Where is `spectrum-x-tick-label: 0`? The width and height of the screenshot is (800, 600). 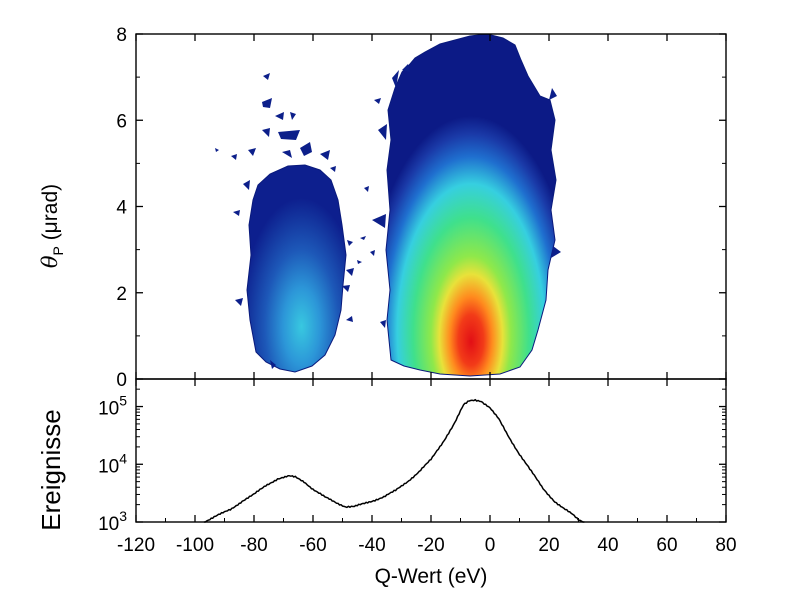 spectrum-x-tick-label: 0 is located at coordinates (490, 545).